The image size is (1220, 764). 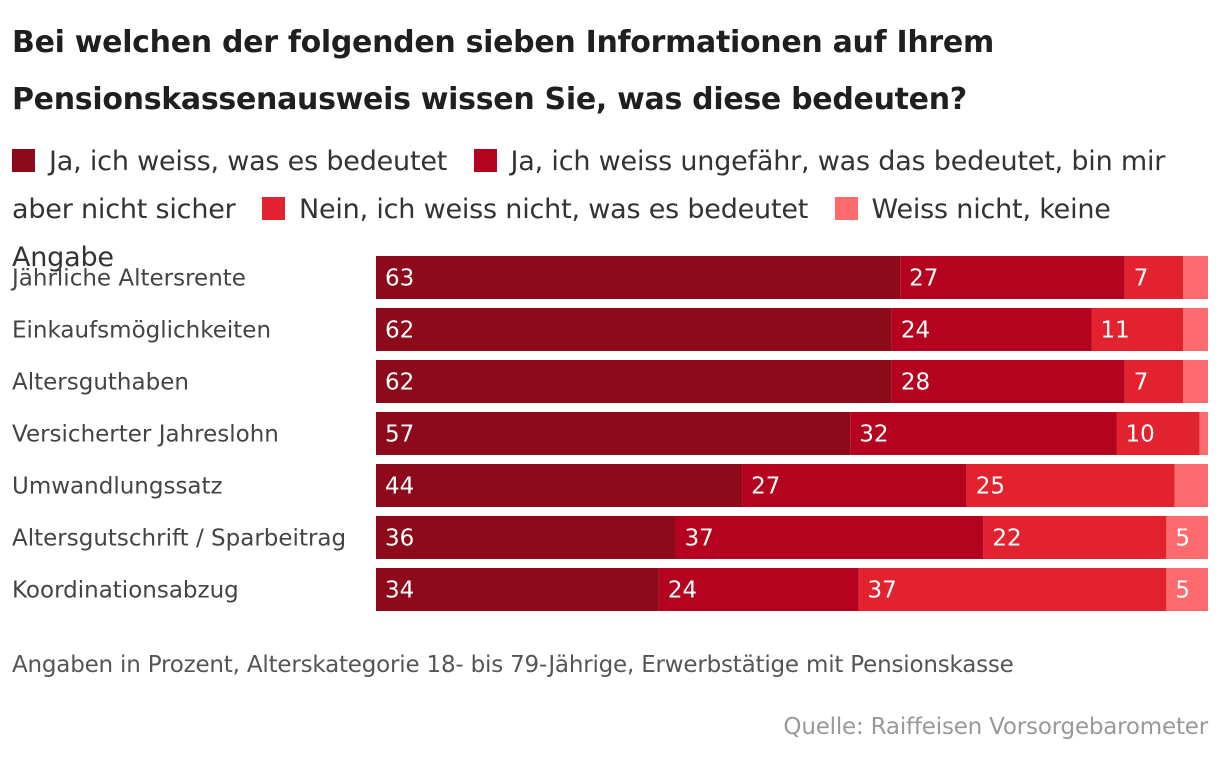 I want to click on legend-label-unknown: Nein, ich weiss nicht, was es bedeutet, so click(x=553, y=209).